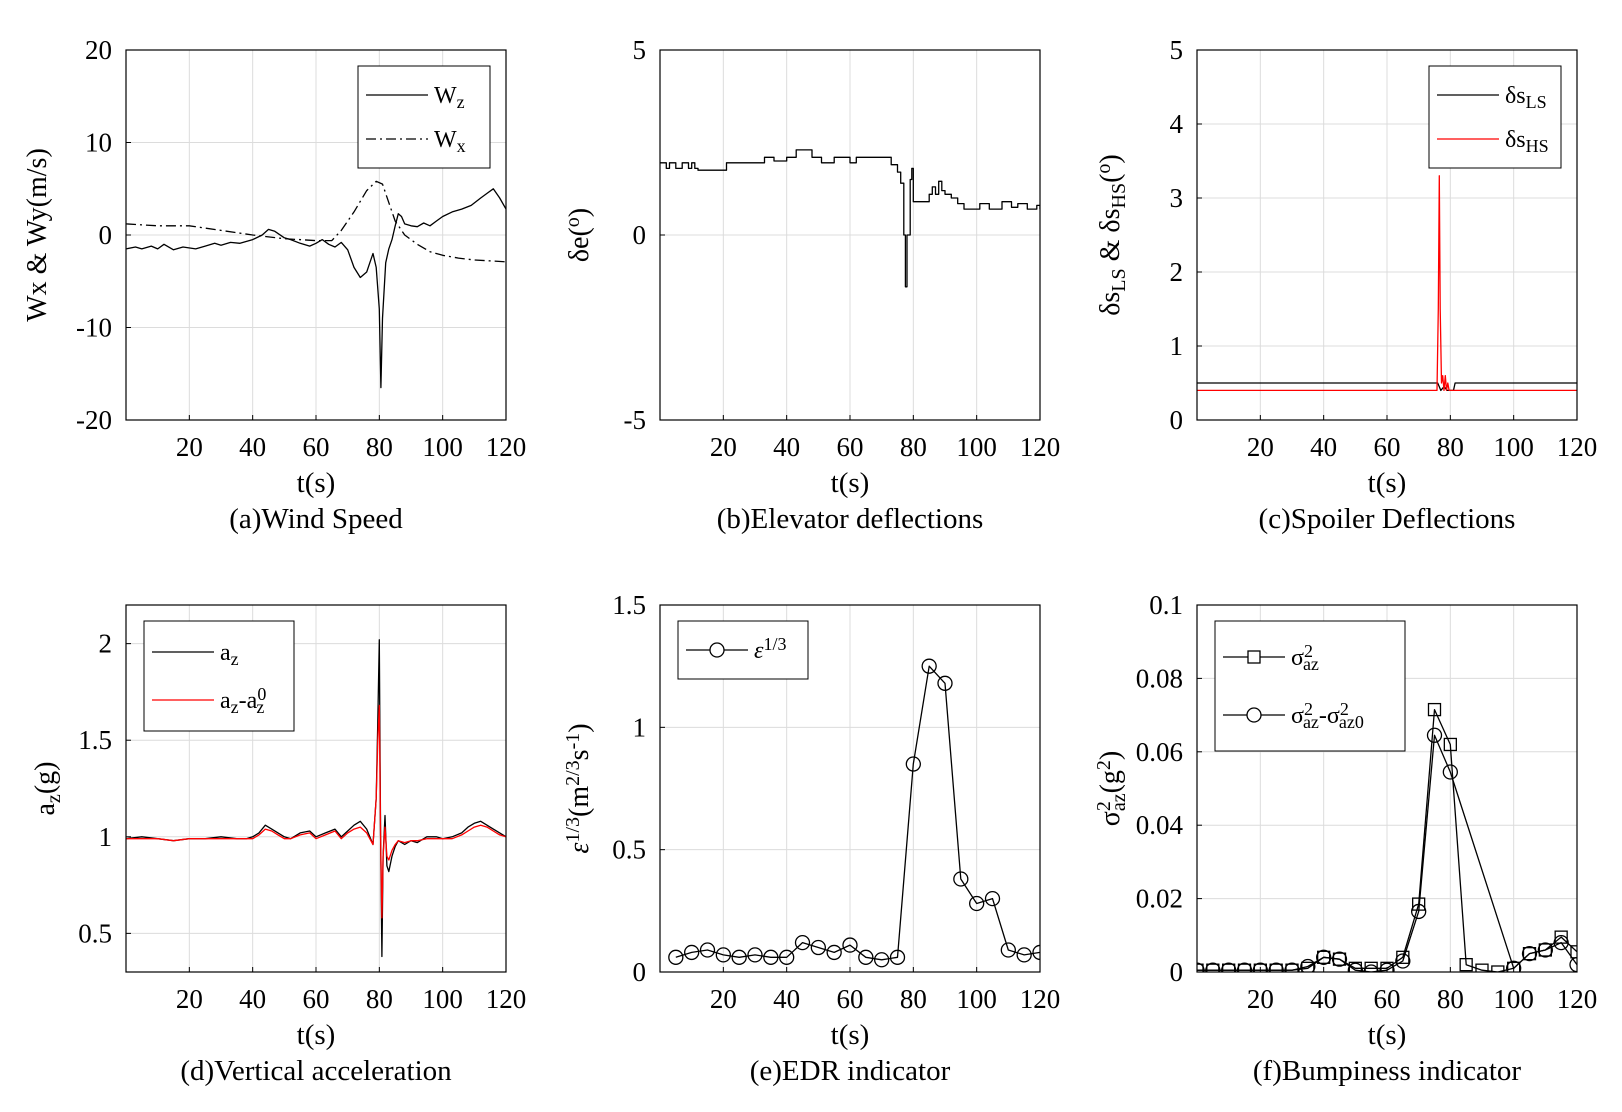 The height and width of the screenshot is (1112, 1622). I want to click on panel-caption-b: (b)Elevator deflections, so click(850, 519).